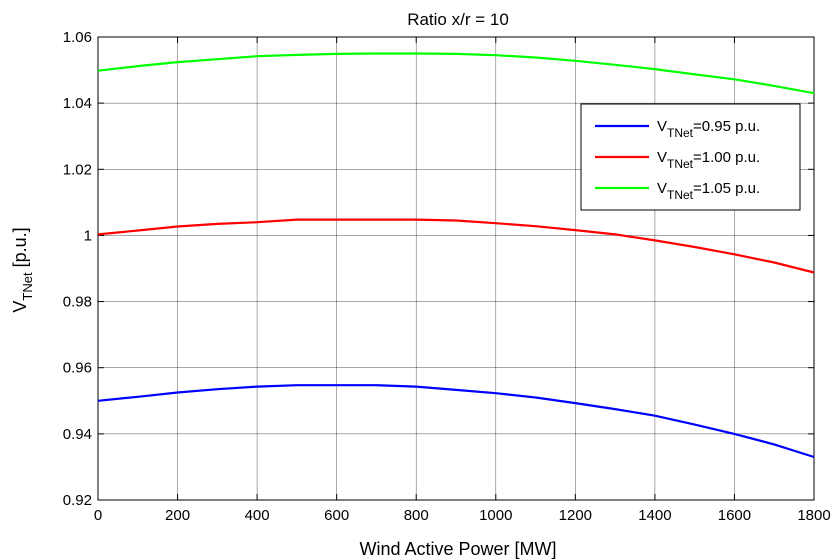  What do you see at coordinates (575, 515) in the screenshot?
I see `x-tick-label: 1200` at bounding box center [575, 515].